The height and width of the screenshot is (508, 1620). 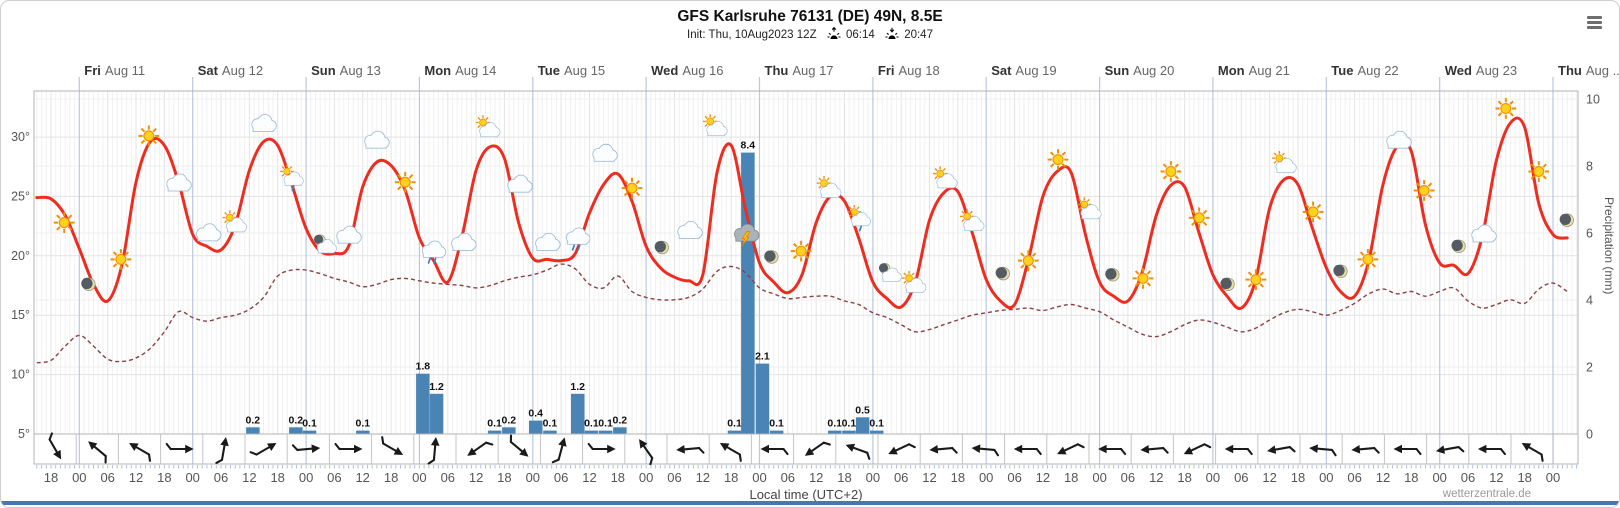 I want to click on menu-bar-icon, so click(x=1594, y=27).